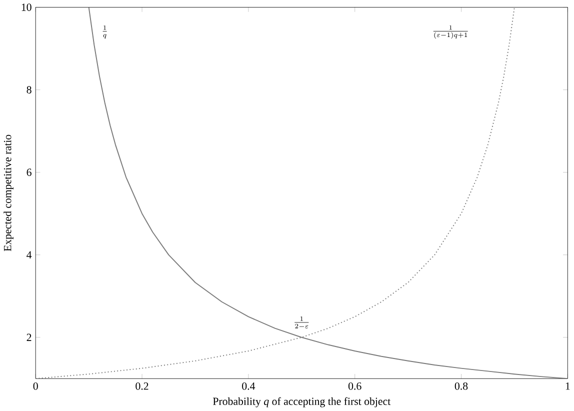 This screenshot has width=574, height=411. What do you see at coordinates (35, 386) in the screenshot?
I see `x-tick-label: 0` at bounding box center [35, 386].